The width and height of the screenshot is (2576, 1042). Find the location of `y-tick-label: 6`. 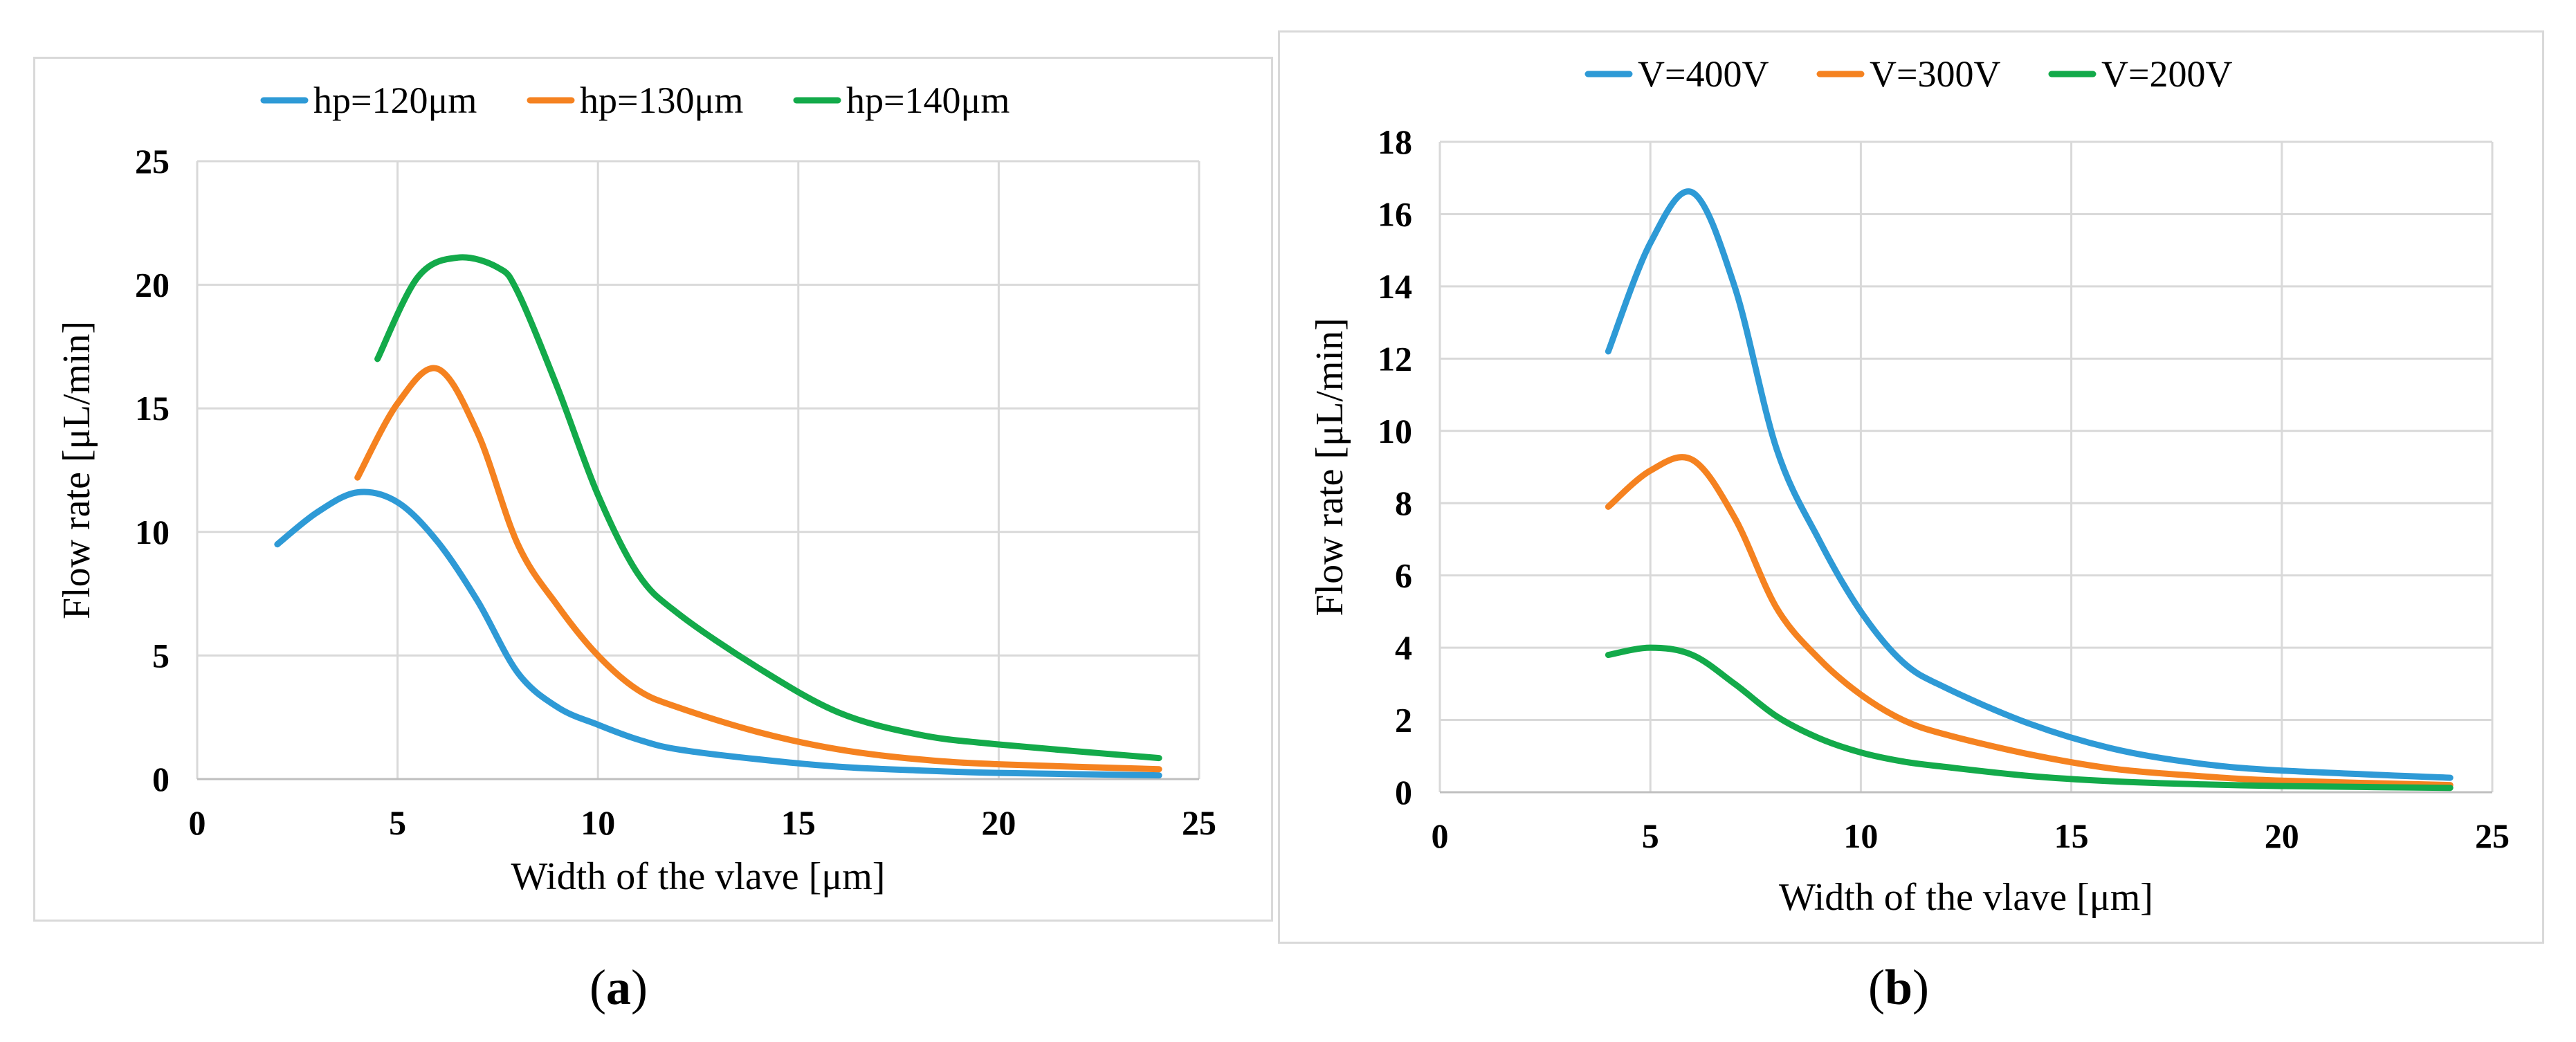

y-tick-label: 6 is located at coordinates (1404, 575).